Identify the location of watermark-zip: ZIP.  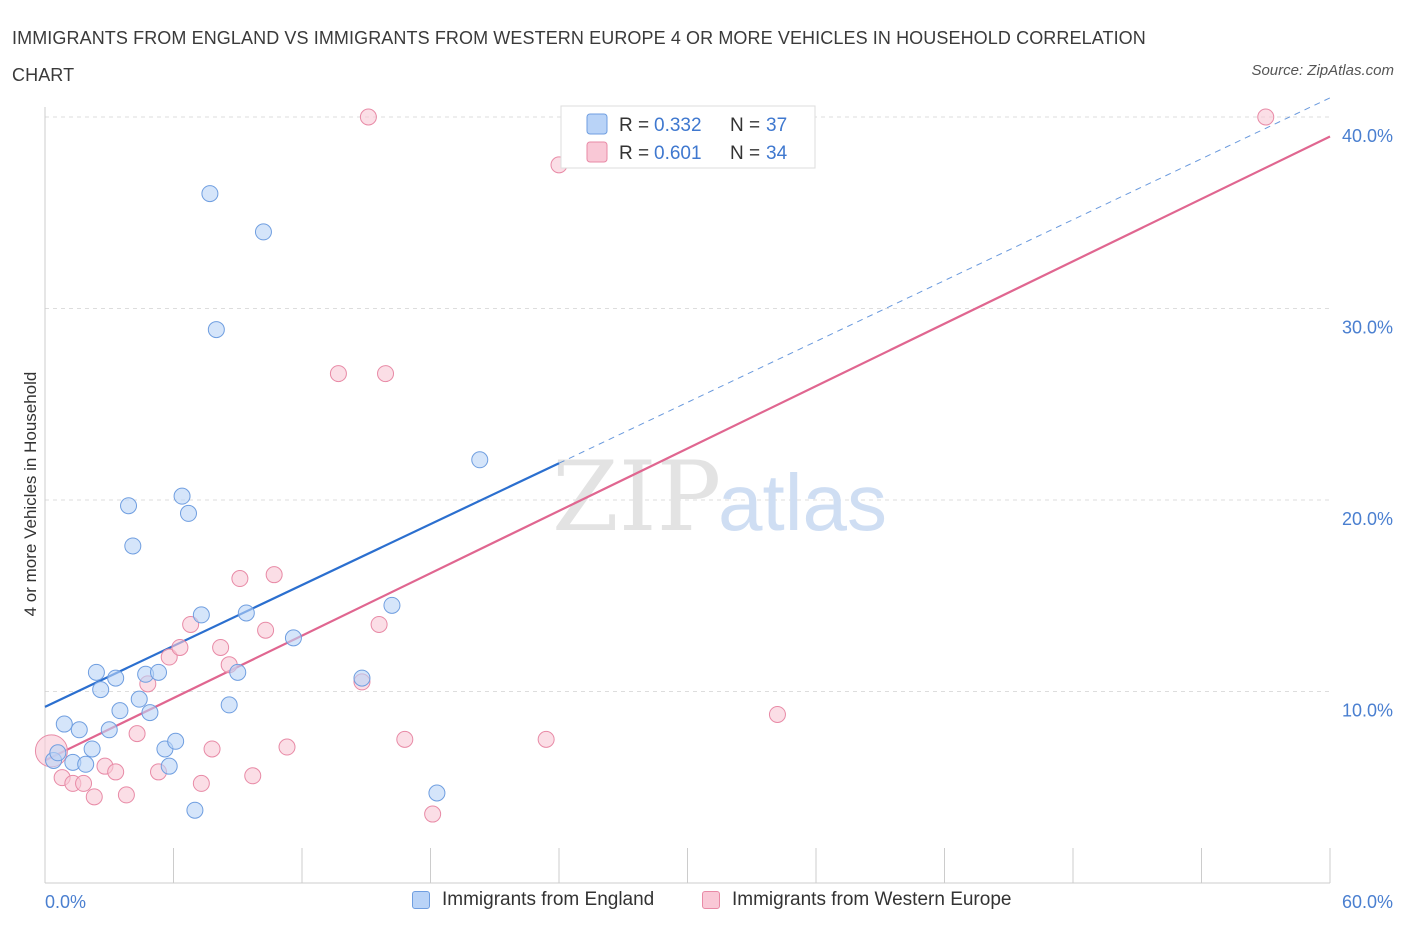
(636, 497).